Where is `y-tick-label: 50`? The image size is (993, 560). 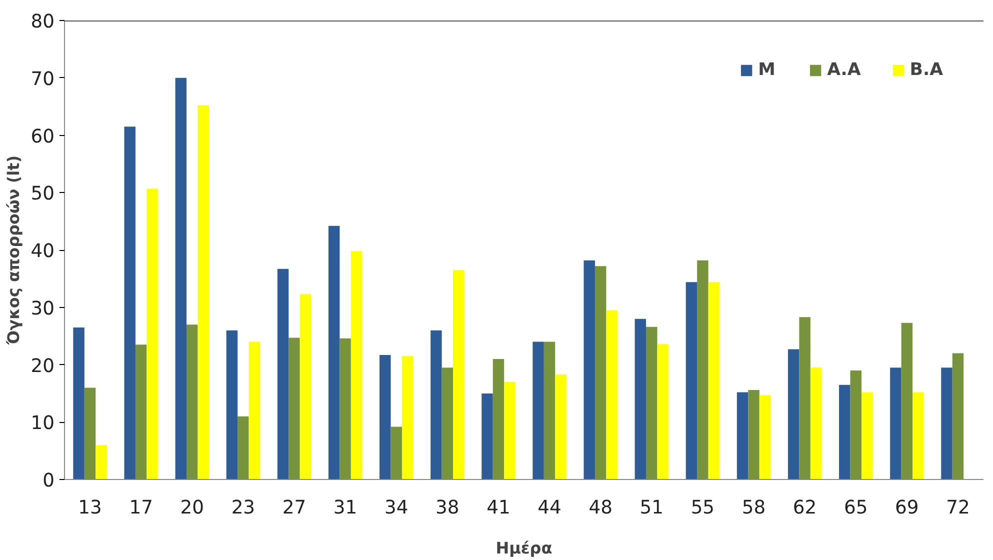
y-tick-label: 50 is located at coordinates (42, 194).